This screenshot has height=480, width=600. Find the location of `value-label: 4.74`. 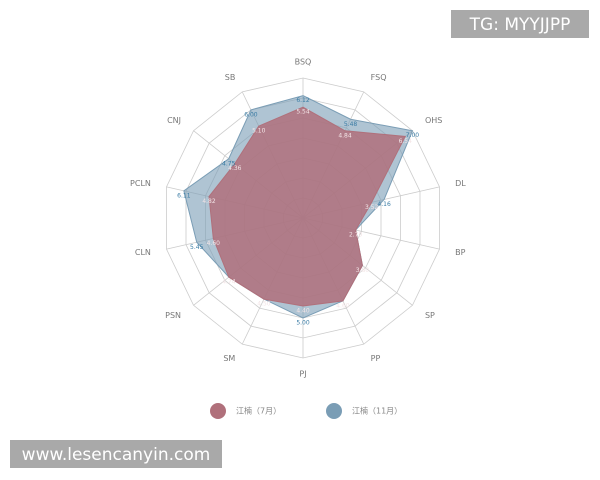

value-label: 4.74 is located at coordinates (229, 282).